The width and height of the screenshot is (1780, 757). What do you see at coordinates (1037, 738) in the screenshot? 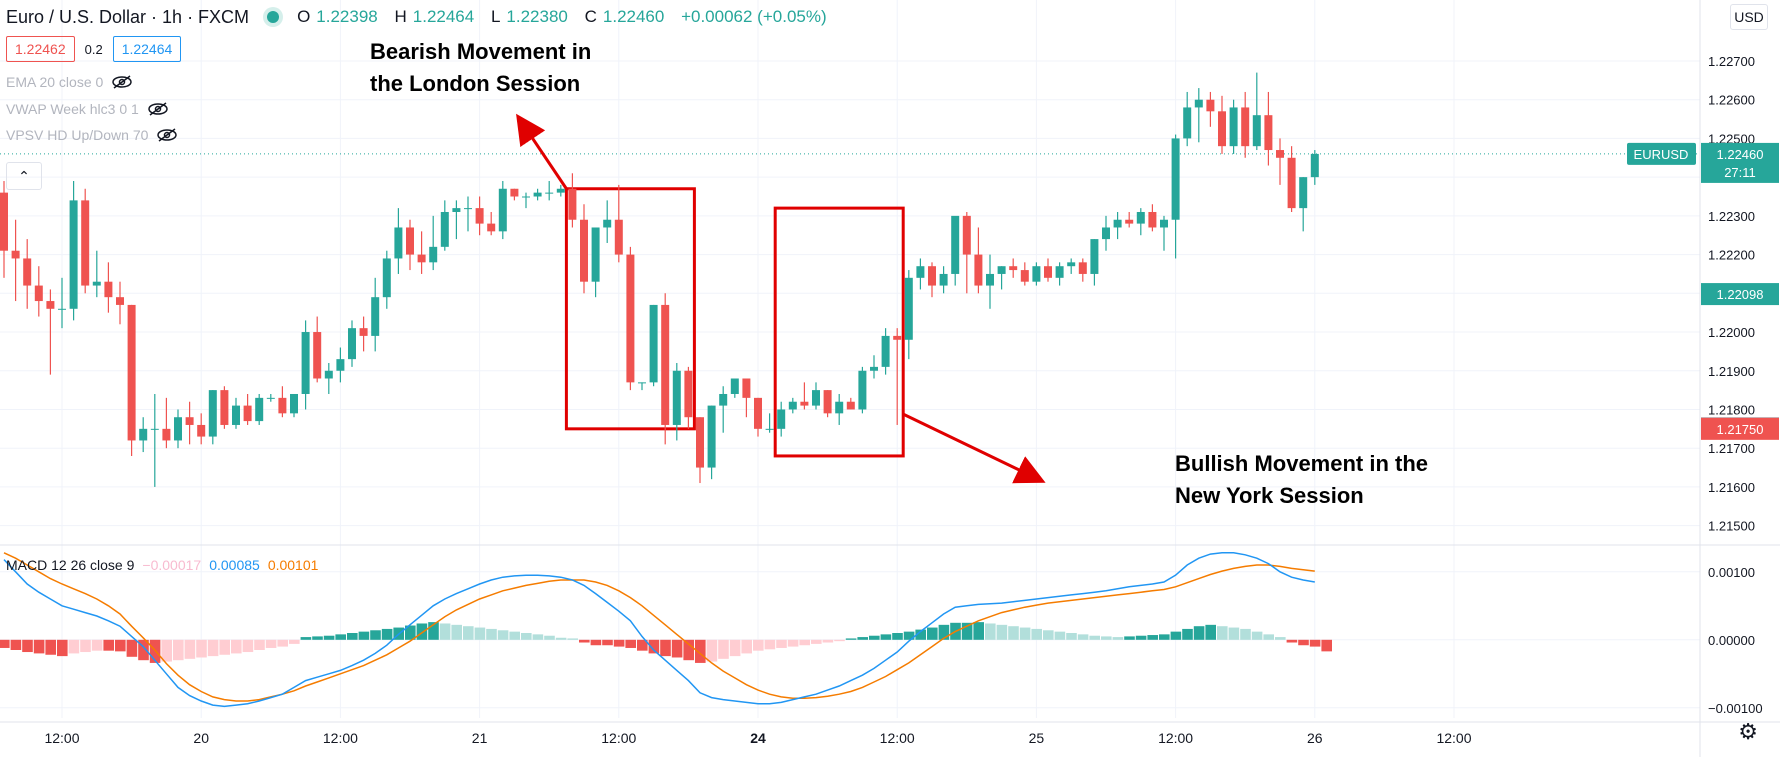
I see `time-tick-label: 25` at bounding box center [1037, 738].